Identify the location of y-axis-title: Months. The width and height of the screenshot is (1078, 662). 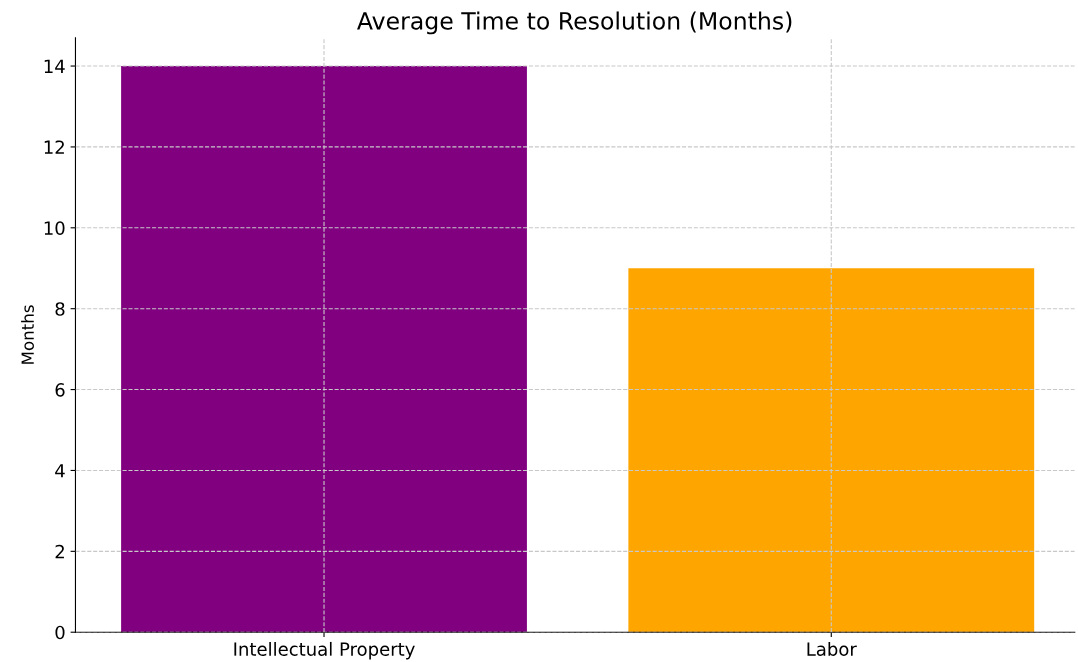
(27, 334).